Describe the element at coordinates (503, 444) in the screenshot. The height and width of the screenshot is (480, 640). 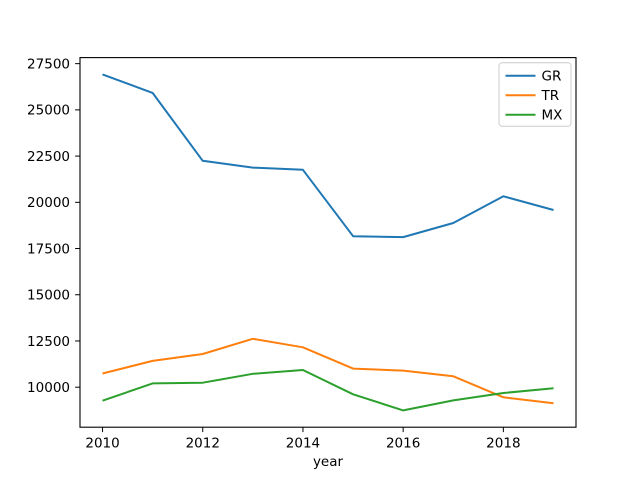
I see `x-tick-label: 2018` at that location.